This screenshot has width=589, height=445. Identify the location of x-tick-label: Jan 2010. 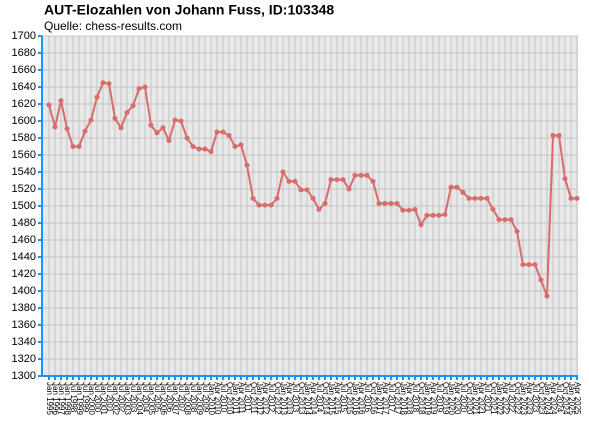
(211, 398).